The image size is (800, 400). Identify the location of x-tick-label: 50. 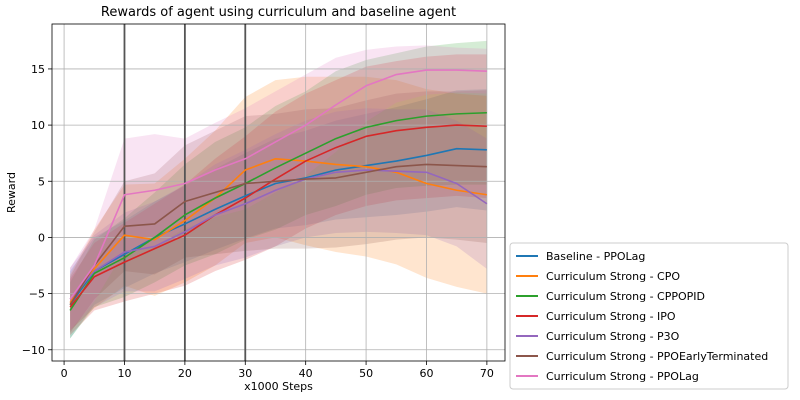
(366, 373).